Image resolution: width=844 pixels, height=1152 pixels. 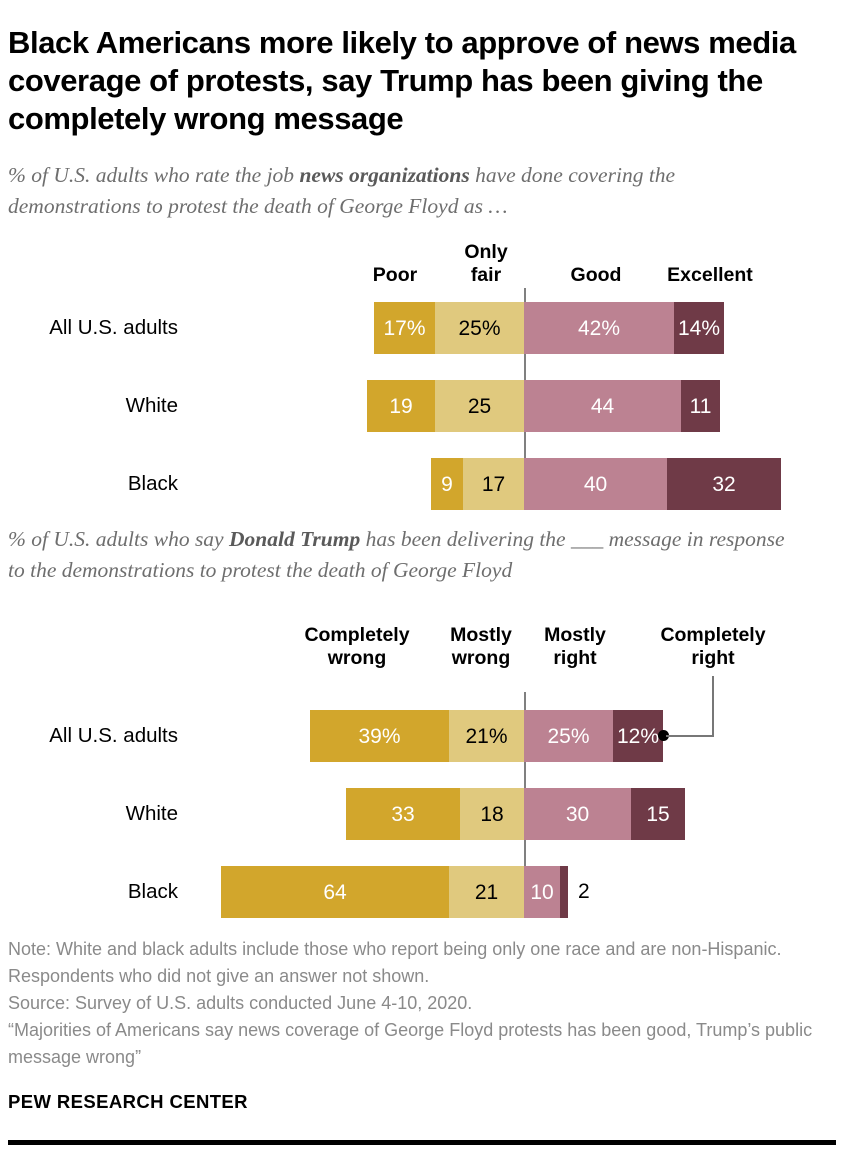 What do you see at coordinates (568, 736) in the screenshot?
I see `chart-2-seg-all-mostly-right: 25%` at bounding box center [568, 736].